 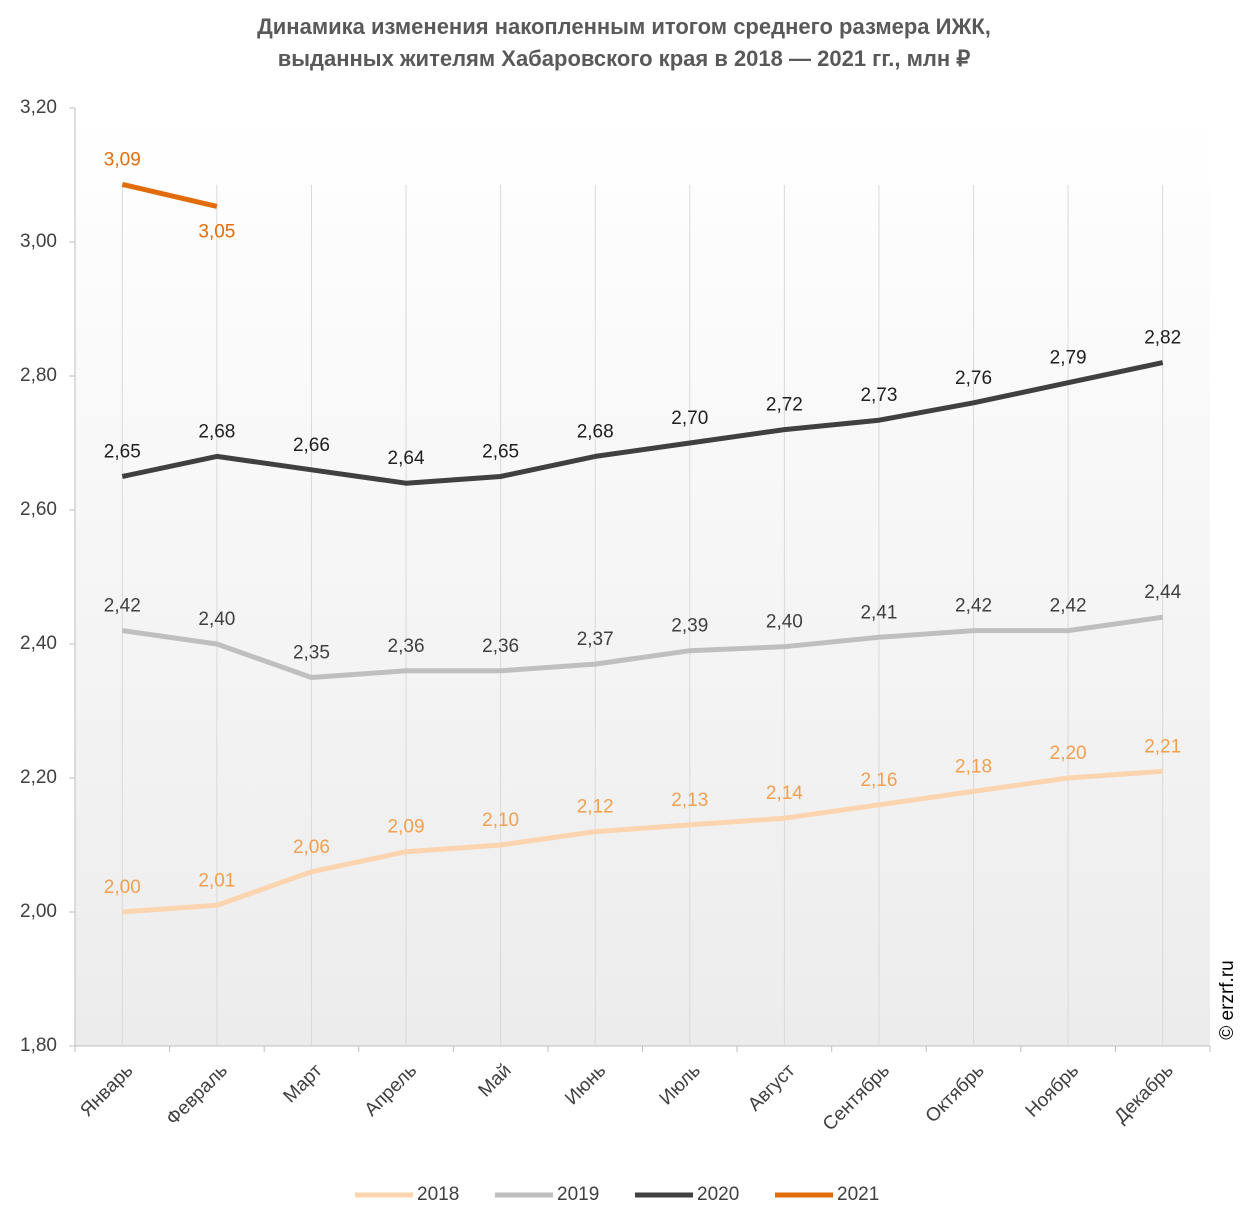 I want to click on data-label: 2,20, so click(x=1068, y=753).